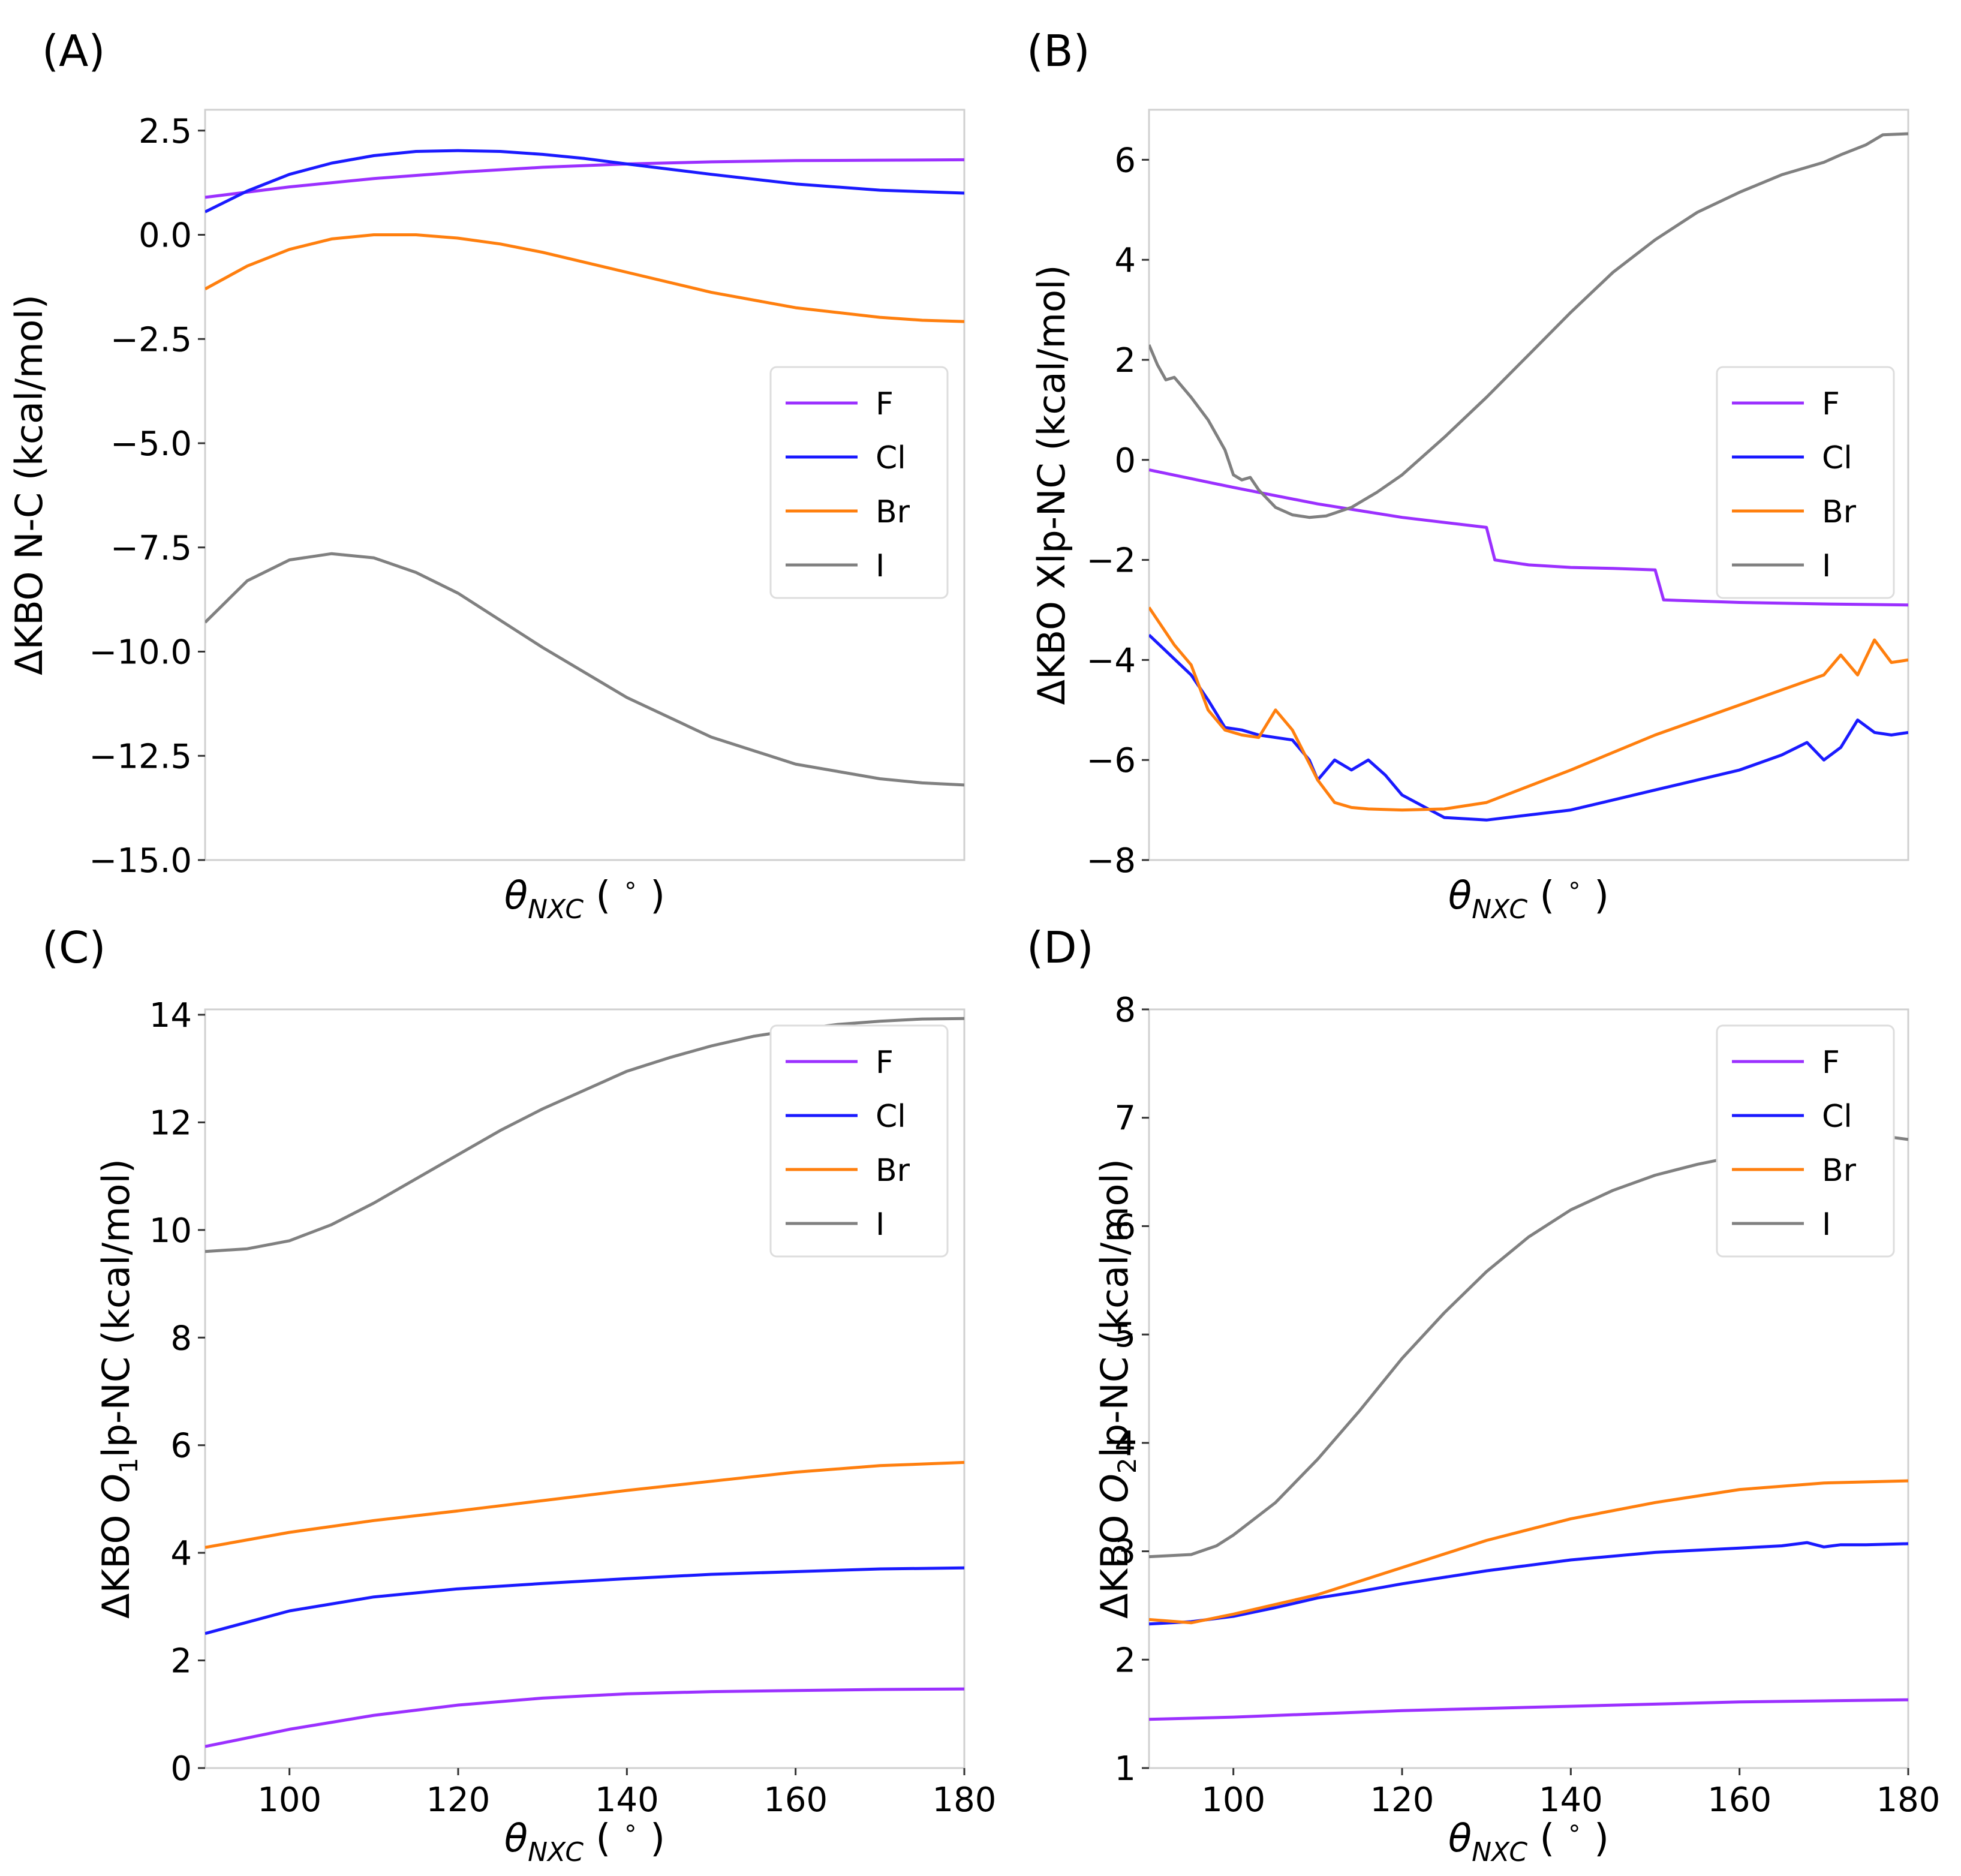  I want to click on y-axis-label: ΔKBO O1lp-NC (kcal/mol), so click(118, 1389).